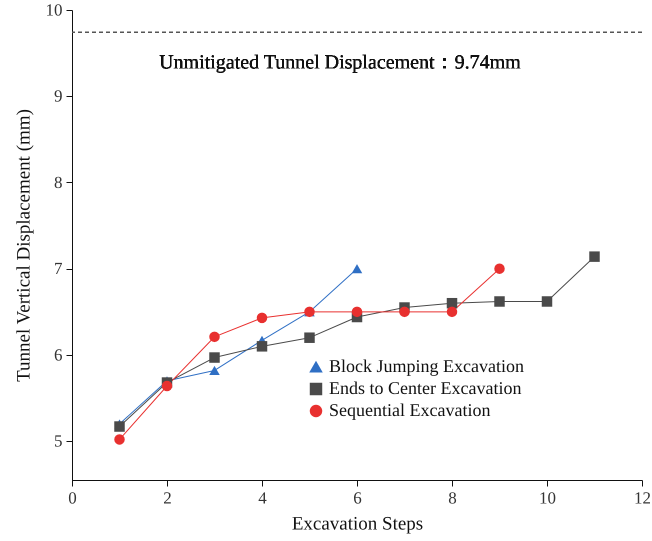 The image size is (652, 541). Describe the element at coordinates (358, 524) in the screenshot. I see `x-axis-title: Excavation Steps` at that location.